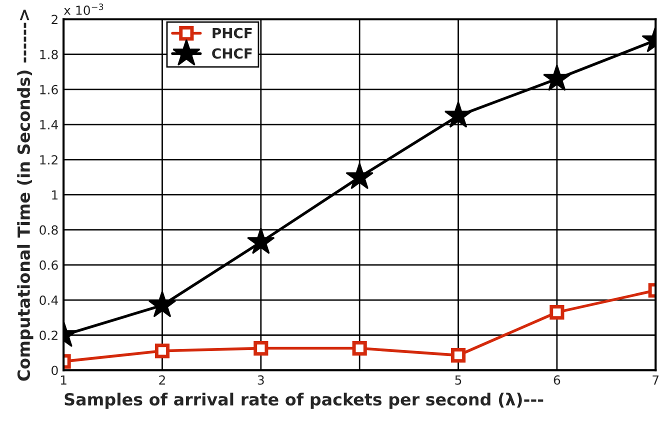 Image resolution: width=669 pixels, height=428 pixels. I want to click on y-tick-label: 0.2, so click(49, 335).